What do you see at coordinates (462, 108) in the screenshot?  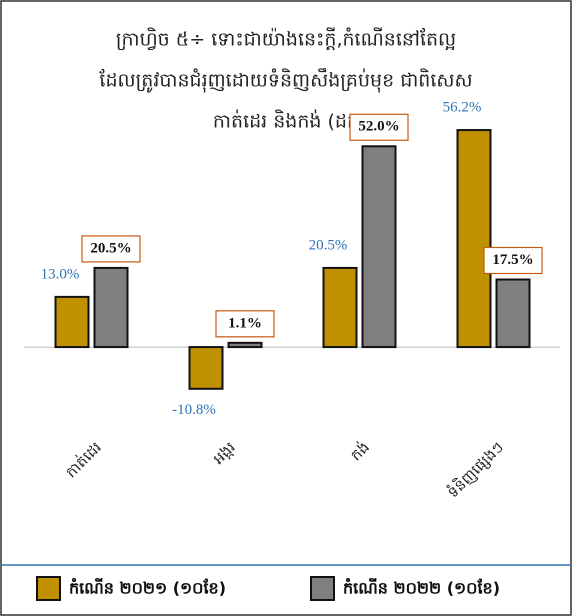 I see `data-label: 56.2%` at bounding box center [462, 108].